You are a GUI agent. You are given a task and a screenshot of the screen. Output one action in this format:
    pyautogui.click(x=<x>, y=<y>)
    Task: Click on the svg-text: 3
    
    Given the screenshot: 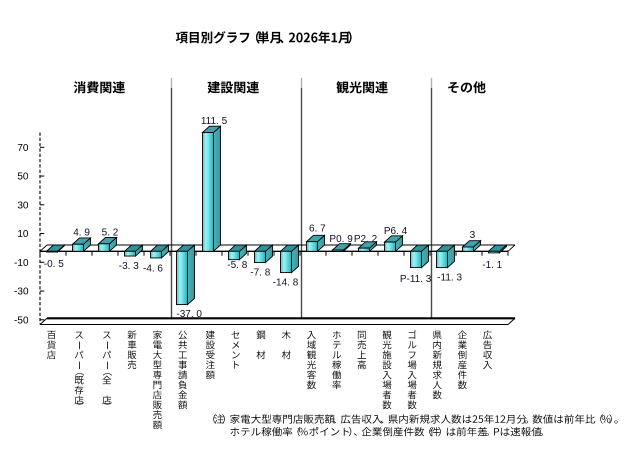 What is the action you would take?
    pyautogui.click(x=473, y=235)
    